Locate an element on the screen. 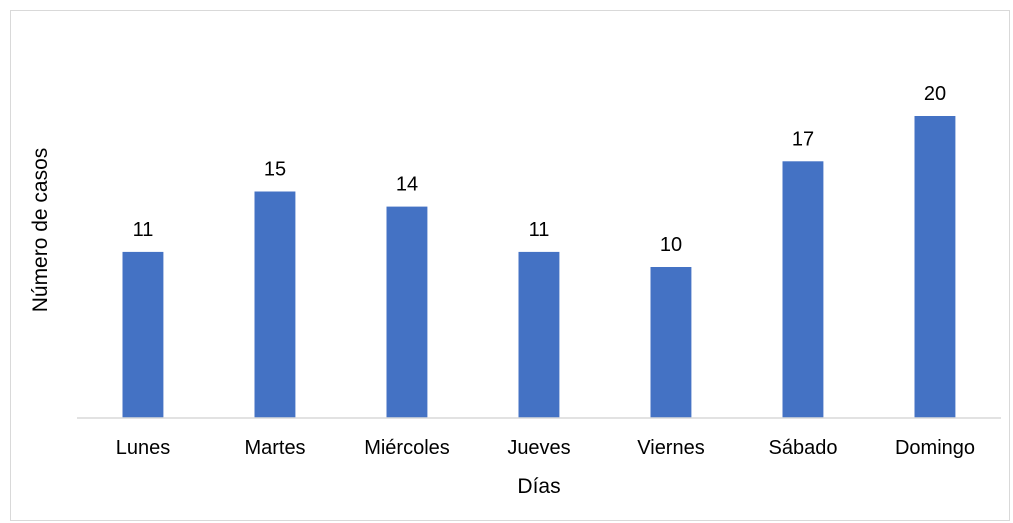 This screenshot has height=523, width=1013. data-label-1: 15 is located at coordinates (275, 170).